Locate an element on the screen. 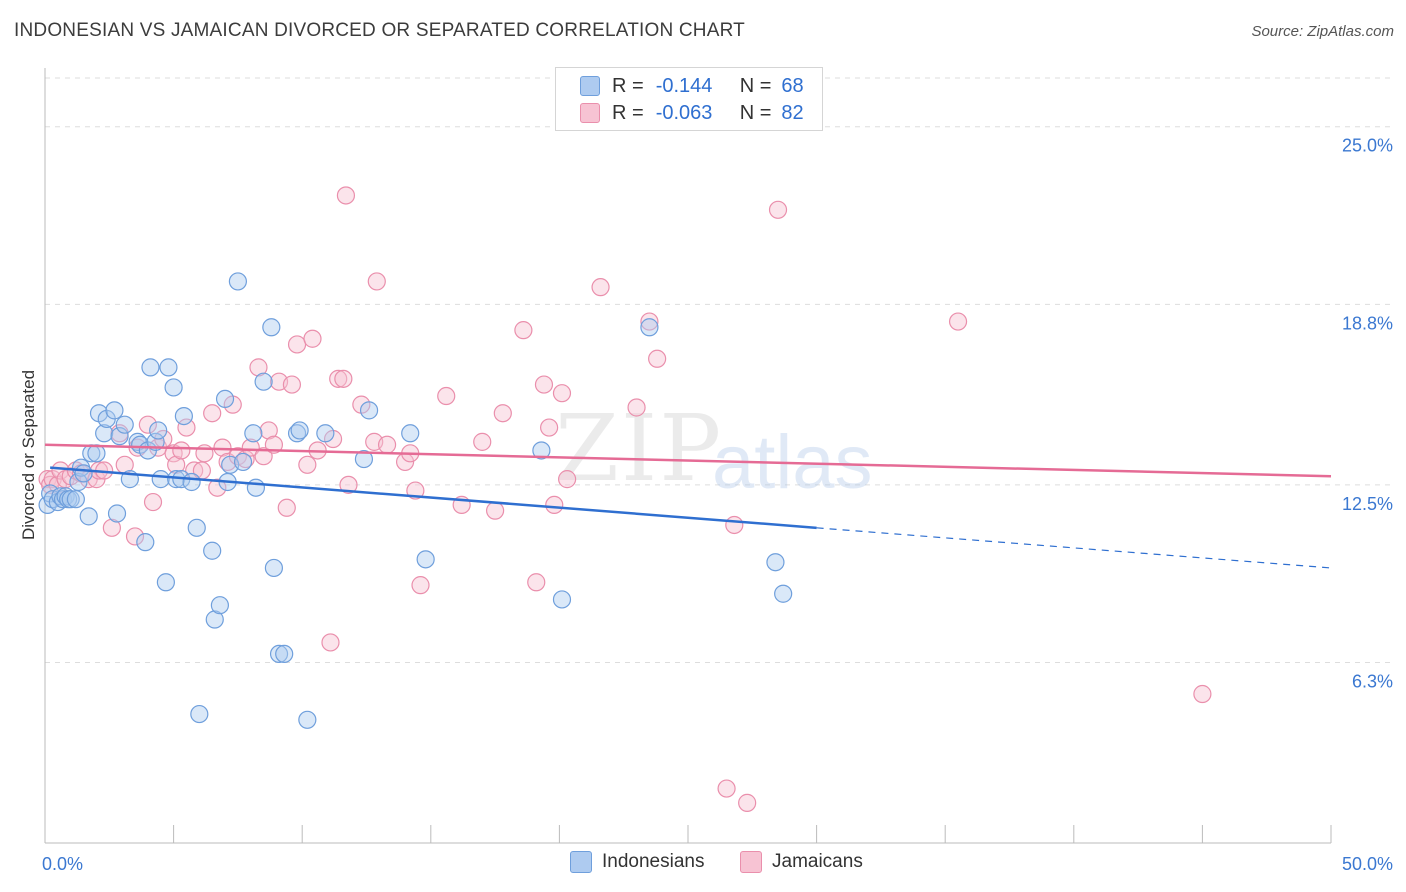 This screenshot has height=892, width=1406. watermark-zip: ZIP is located at coordinates (639, 448).